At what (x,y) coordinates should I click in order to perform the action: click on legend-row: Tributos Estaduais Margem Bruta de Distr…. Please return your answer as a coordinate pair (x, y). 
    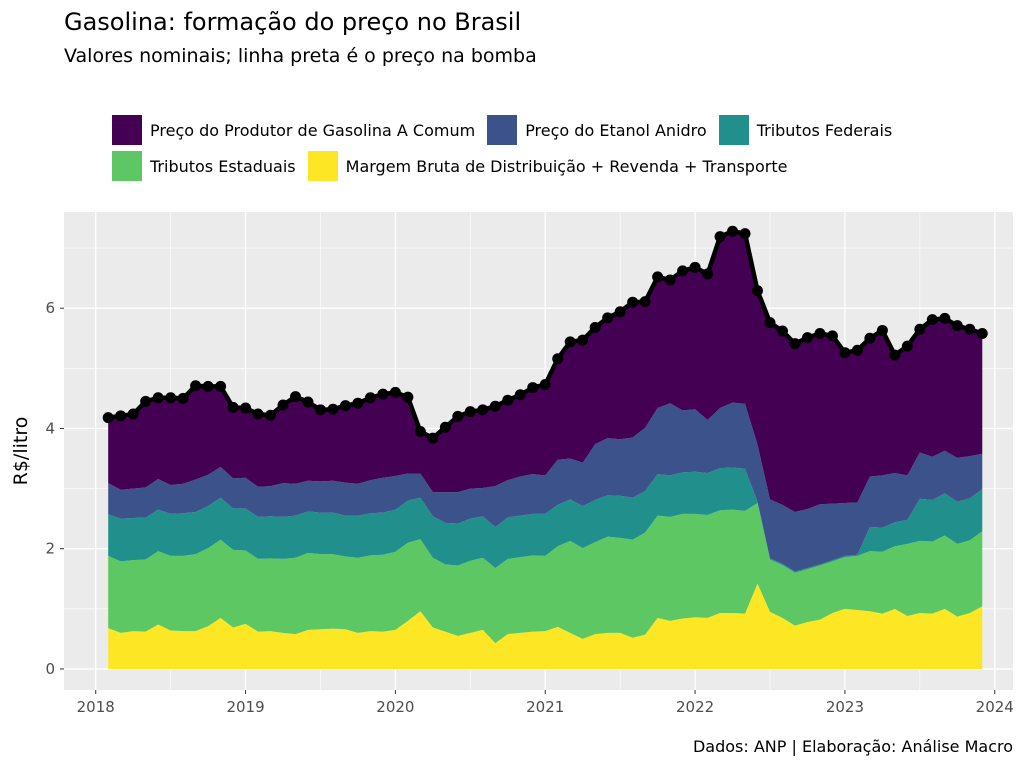
    Looking at the image, I should click on (562, 166).